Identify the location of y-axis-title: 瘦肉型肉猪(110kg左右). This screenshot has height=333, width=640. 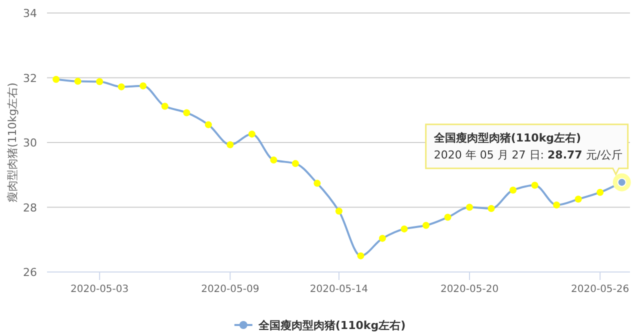
(12, 142).